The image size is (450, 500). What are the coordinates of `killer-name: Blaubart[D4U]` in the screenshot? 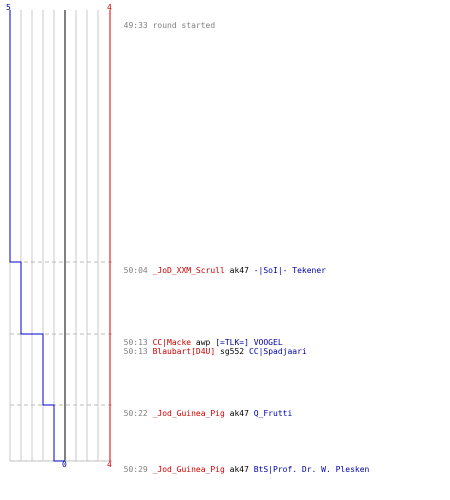 It's located at (184, 351).